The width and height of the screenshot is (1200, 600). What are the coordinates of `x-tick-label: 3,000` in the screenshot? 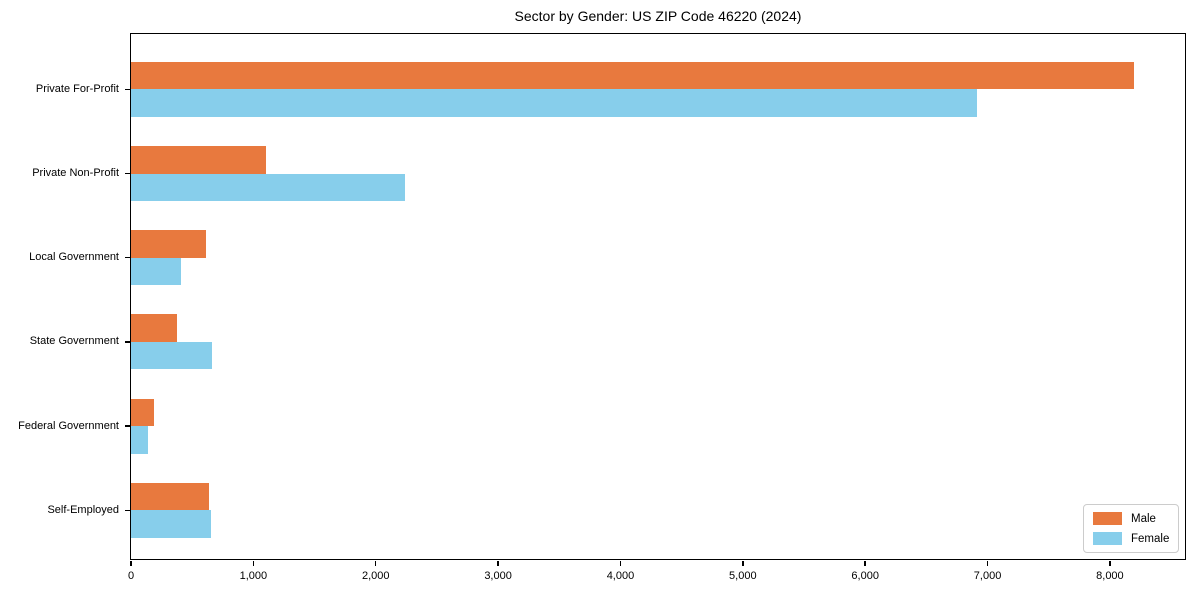 It's located at (498, 576).